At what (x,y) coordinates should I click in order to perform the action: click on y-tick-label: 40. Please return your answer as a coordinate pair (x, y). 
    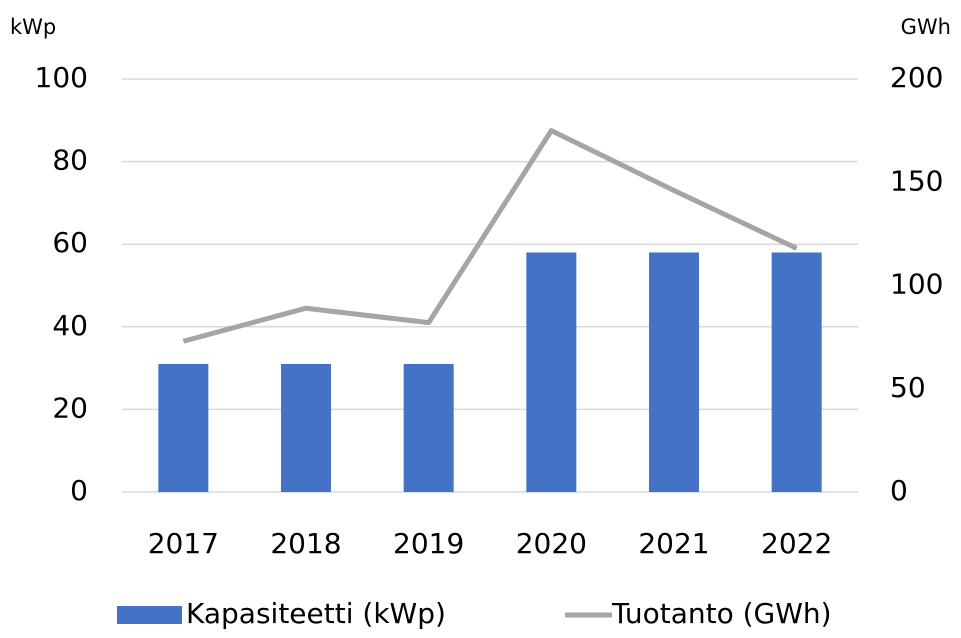
    Looking at the image, I should click on (70, 325).